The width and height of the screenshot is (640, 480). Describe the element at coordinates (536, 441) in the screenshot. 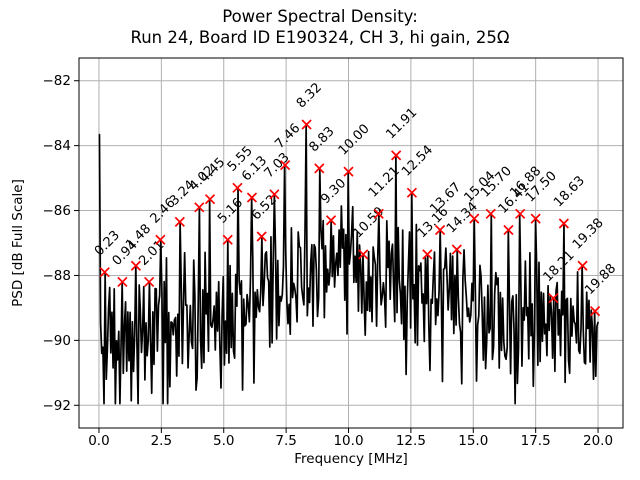

I see `x-tick-label: 17.5` at that location.